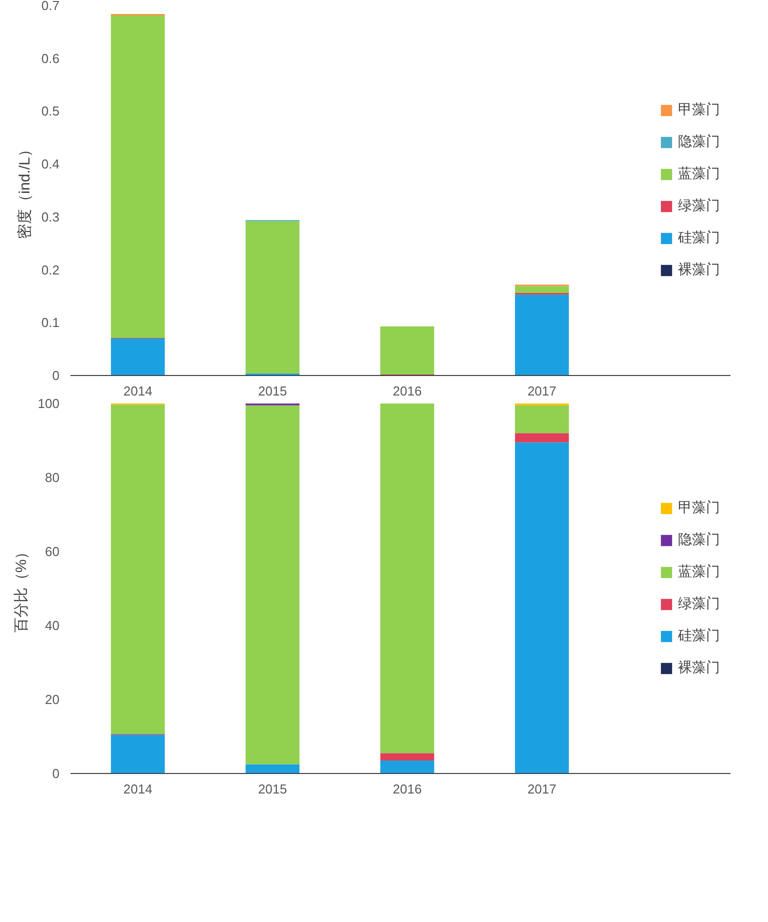 The height and width of the screenshot is (922, 768). What do you see at coordinates (50, 6) in the screenshot?
I see `y-tick-label: 0.7` at bounding box center [50, 6].